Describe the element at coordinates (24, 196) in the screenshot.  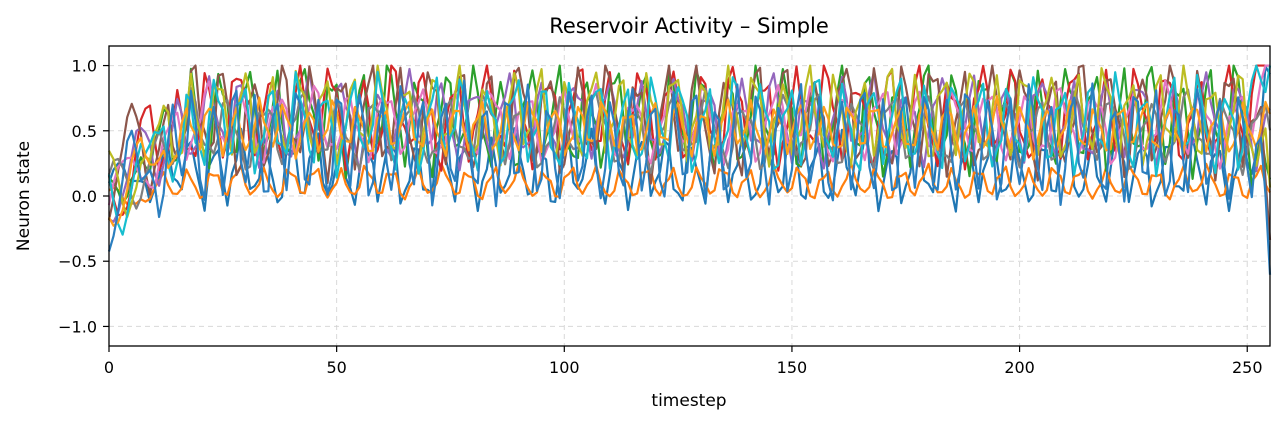
I see `y-axis-label: Neuron state` at that location.